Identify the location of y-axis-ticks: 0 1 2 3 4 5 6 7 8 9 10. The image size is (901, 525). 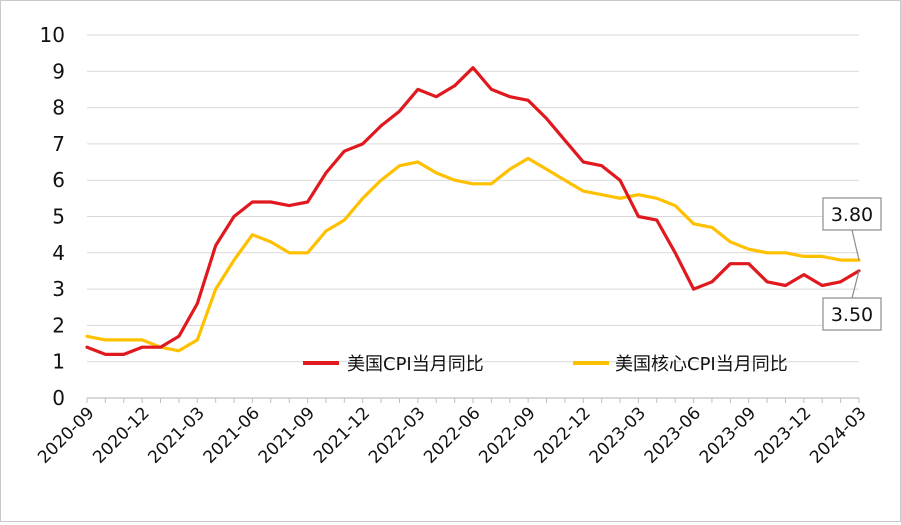
(52, 216).